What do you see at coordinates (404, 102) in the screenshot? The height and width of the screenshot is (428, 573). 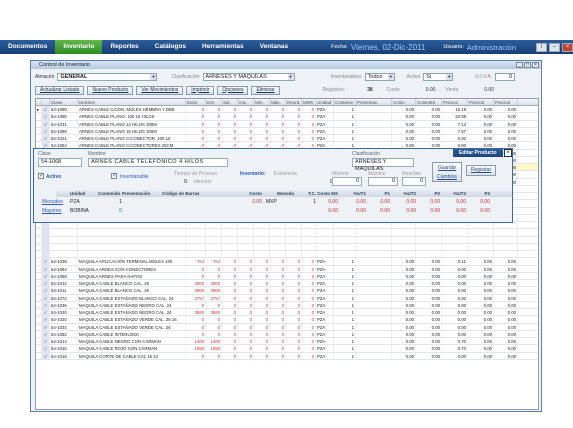 I see `grid-header-cell: Costo` at bounding box center [404, 102].